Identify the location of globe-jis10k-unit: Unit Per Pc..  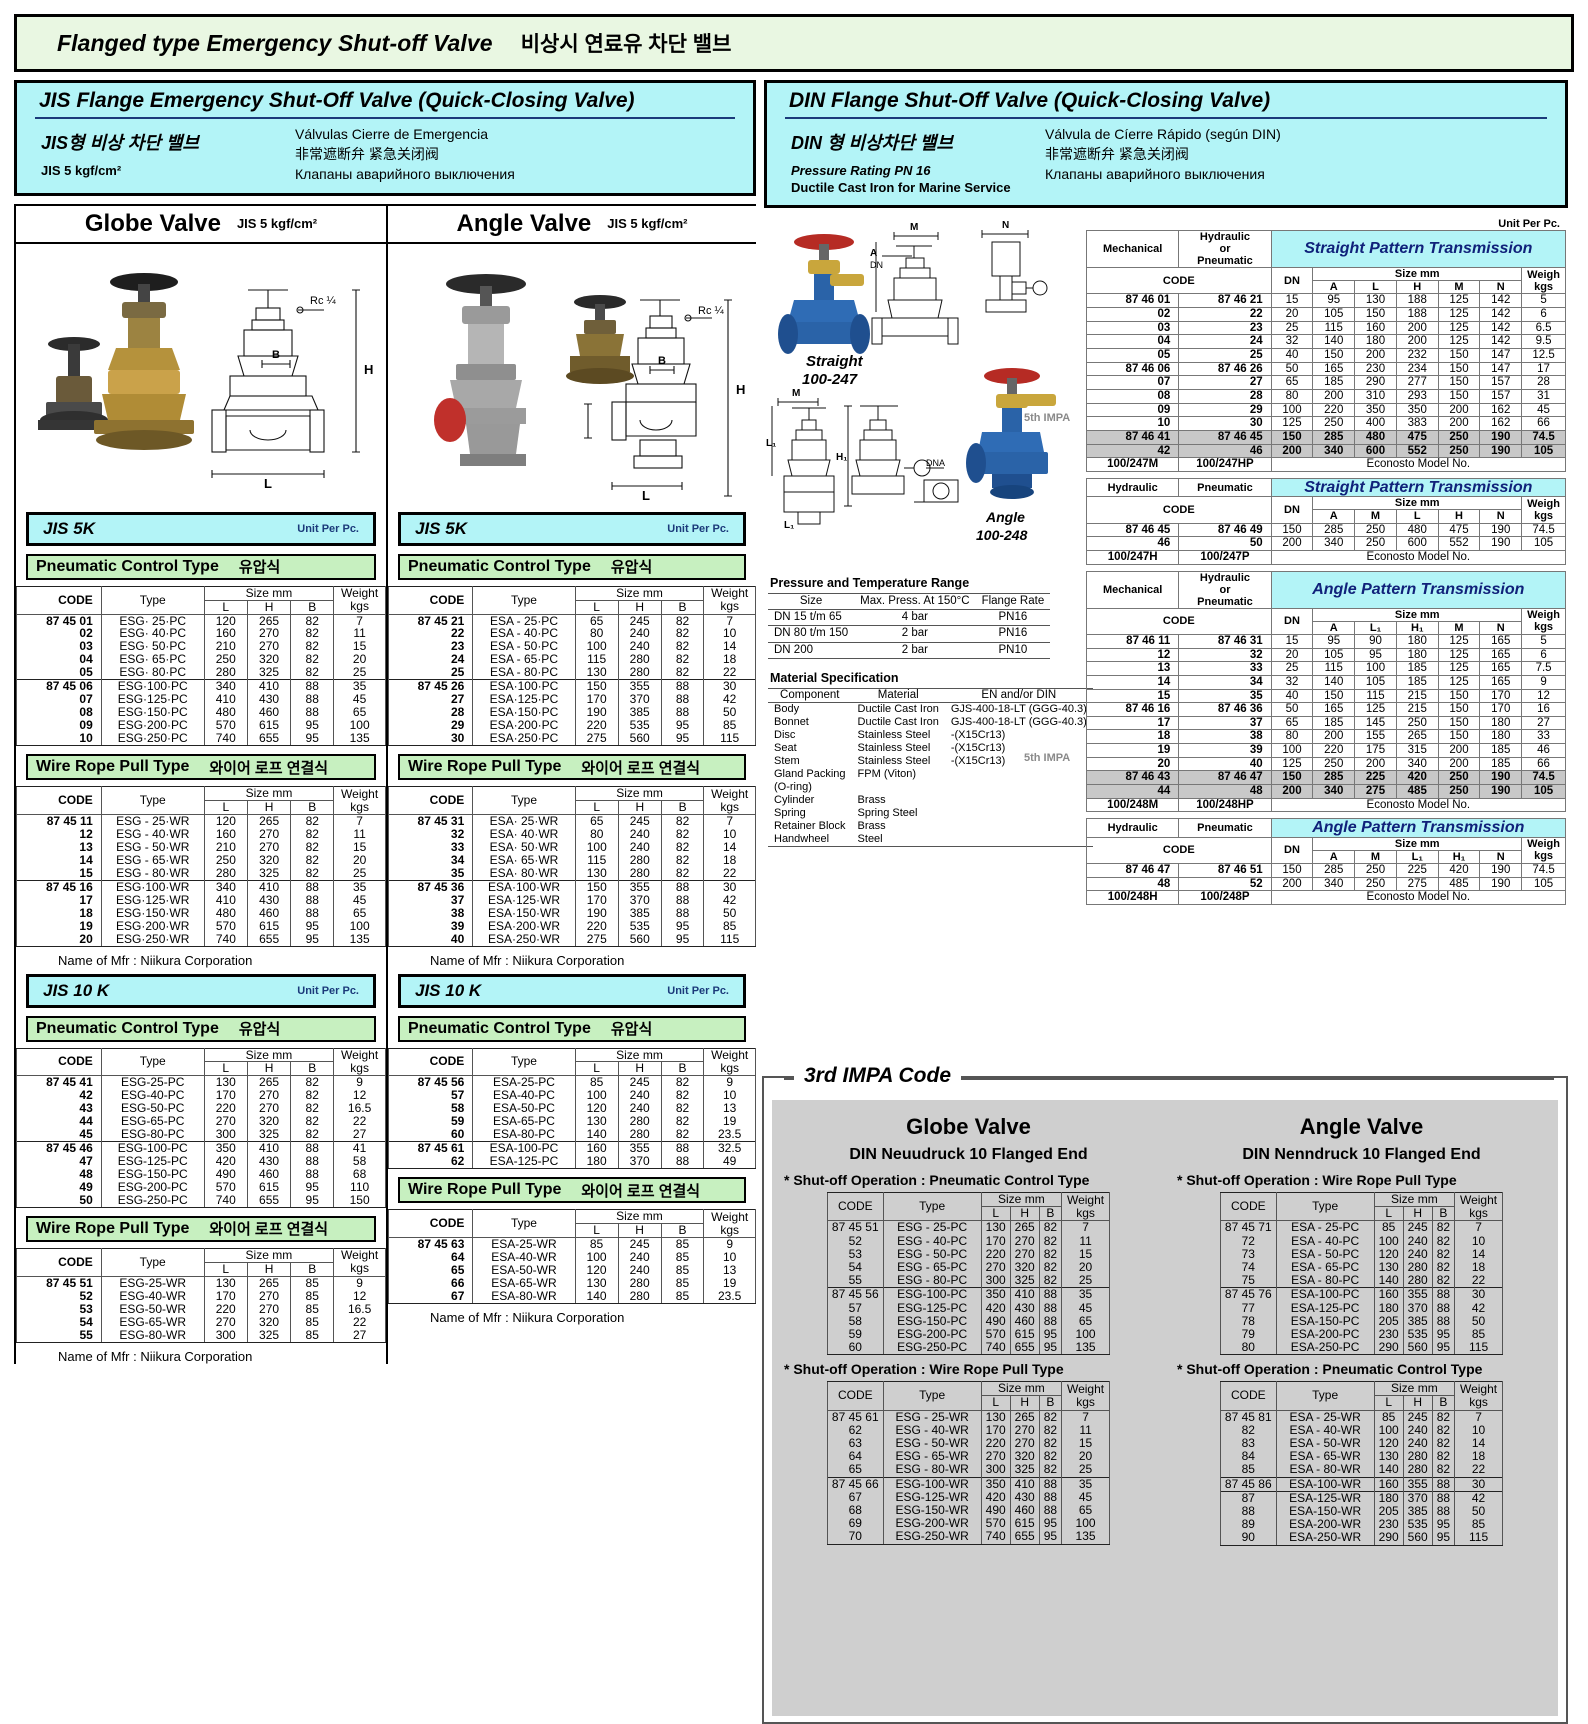
(328, 990).